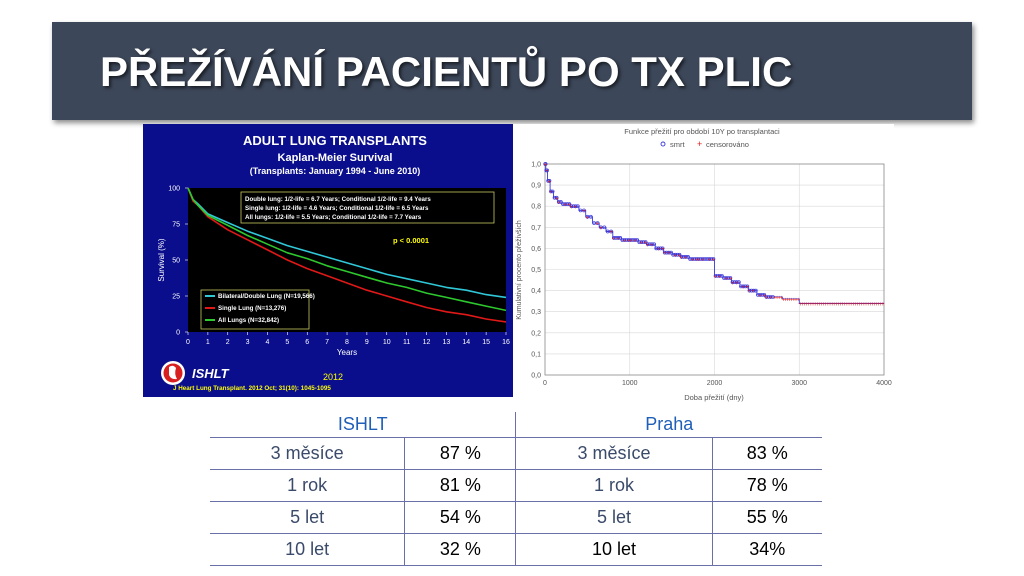 The width and height of the screenshot is (1024, 576). I want to click on ishlt-pvalue: p < 0.0001, so click(411, 240).